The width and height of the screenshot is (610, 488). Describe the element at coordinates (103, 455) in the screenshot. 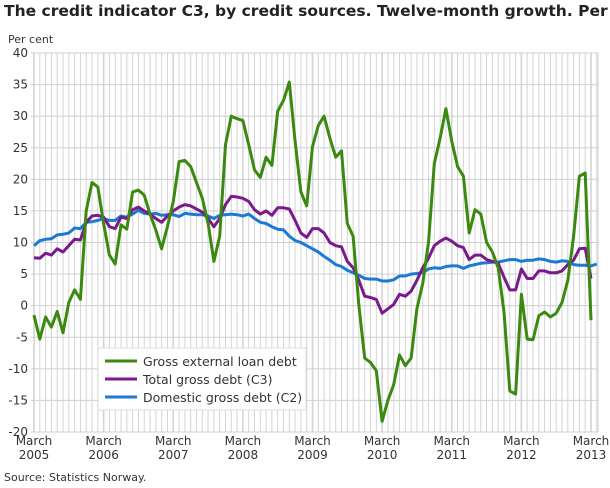

I see `x-tick-label: 2006` at that location.